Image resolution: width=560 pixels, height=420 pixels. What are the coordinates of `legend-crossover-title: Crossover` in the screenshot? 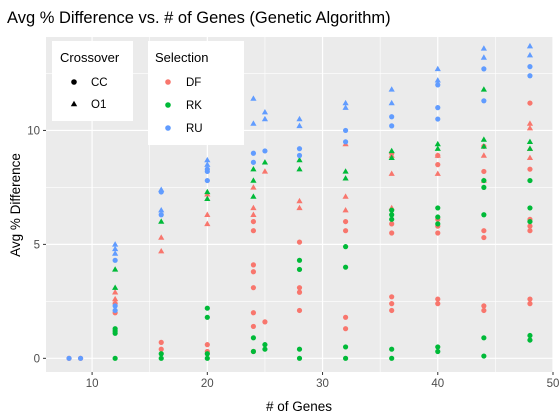 It's located at (90, 57).